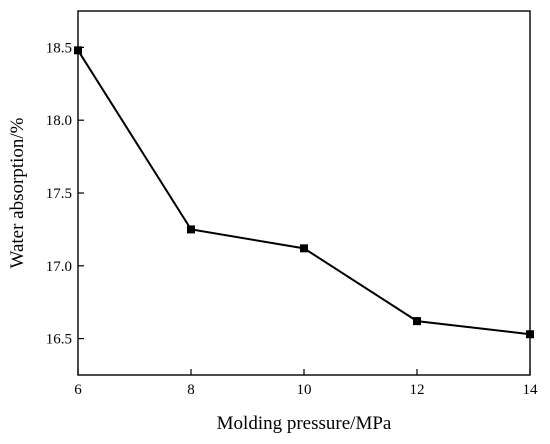 The width and height of the screenshot is (550, 444). I want to click on x-tick-label: 14, so click(531, 390).